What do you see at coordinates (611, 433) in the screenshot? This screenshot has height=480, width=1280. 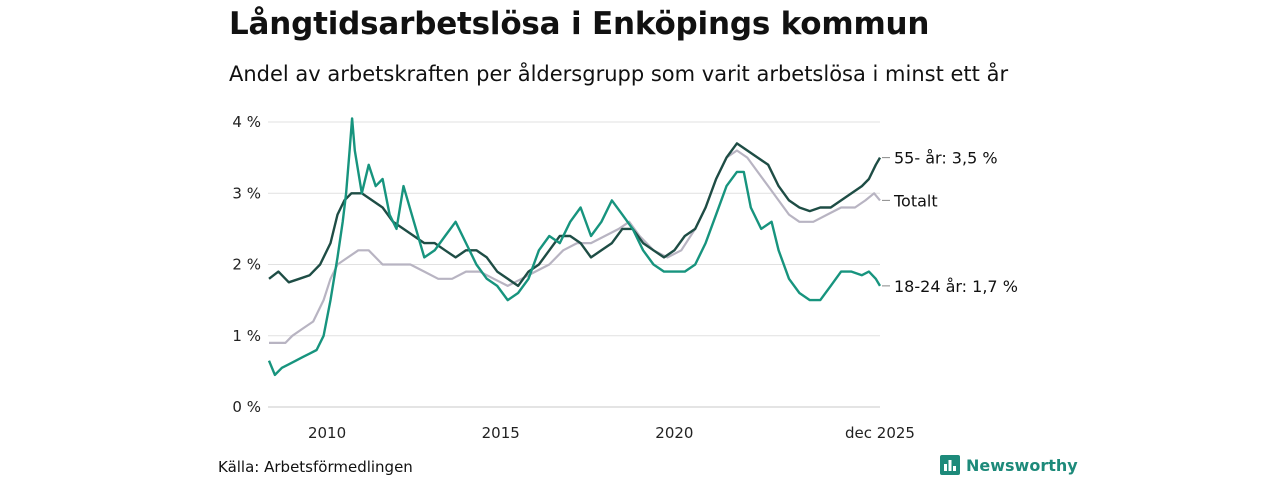 I see `x-axis-ticks: 2010 2015 2020 dec 2025` at bounding box center [611, 433].